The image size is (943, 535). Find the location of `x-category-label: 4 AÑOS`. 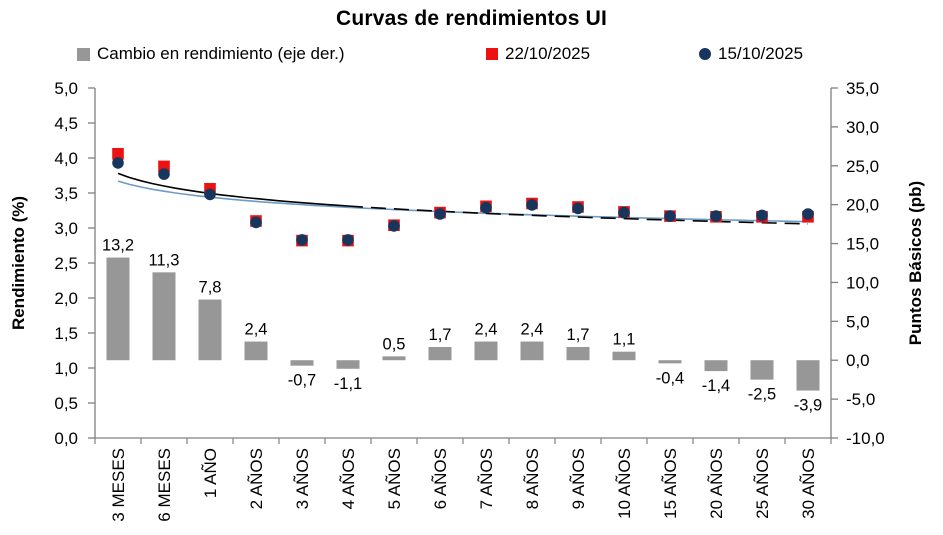

x-category-label: 4 AÑOS is located at coordinates (348, 478).